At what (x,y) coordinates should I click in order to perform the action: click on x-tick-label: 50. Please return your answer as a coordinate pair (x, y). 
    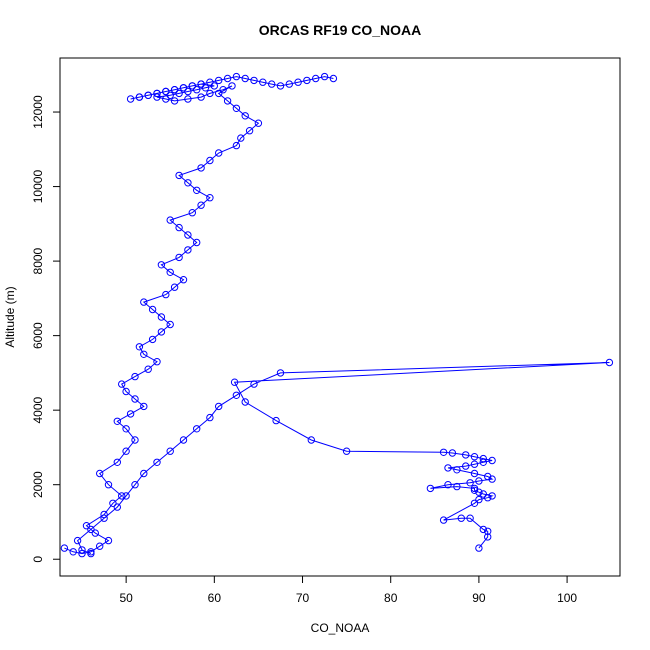
    Looking at the image, I should click on (126, 598).